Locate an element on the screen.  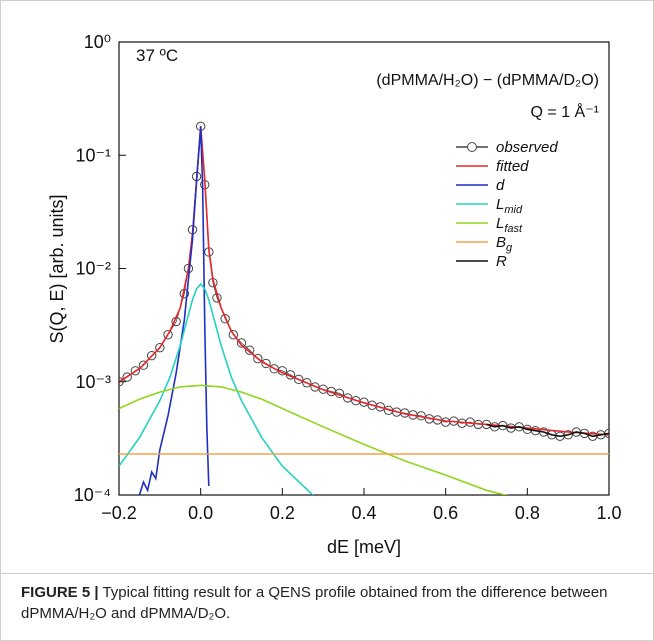
y-tick-label: 10⁰ is located at coordinates (97, 42).